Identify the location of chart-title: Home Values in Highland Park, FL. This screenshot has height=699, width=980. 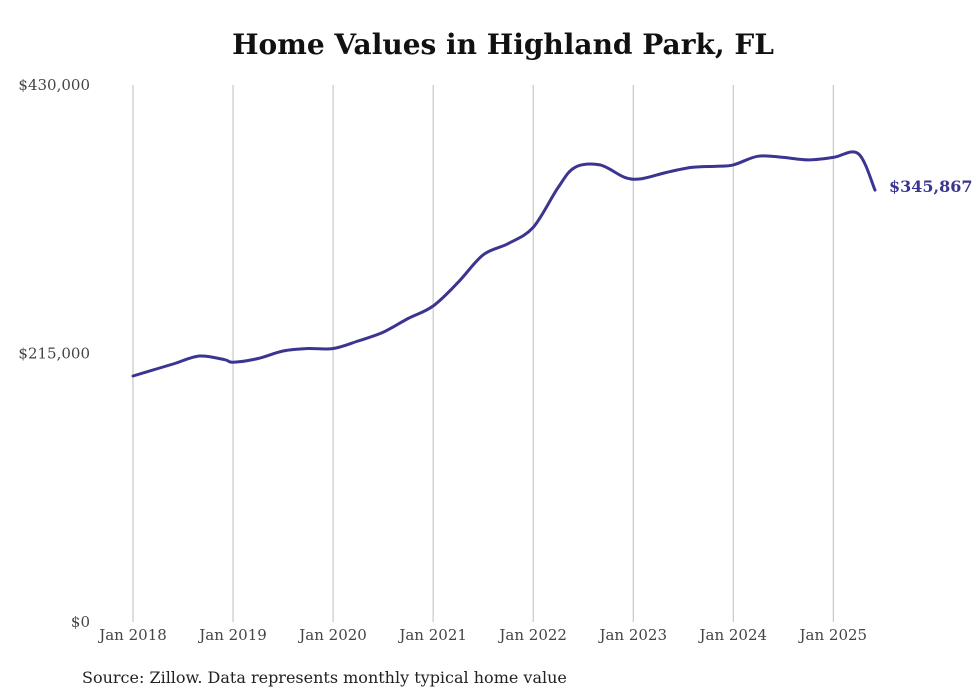
(503, 44).